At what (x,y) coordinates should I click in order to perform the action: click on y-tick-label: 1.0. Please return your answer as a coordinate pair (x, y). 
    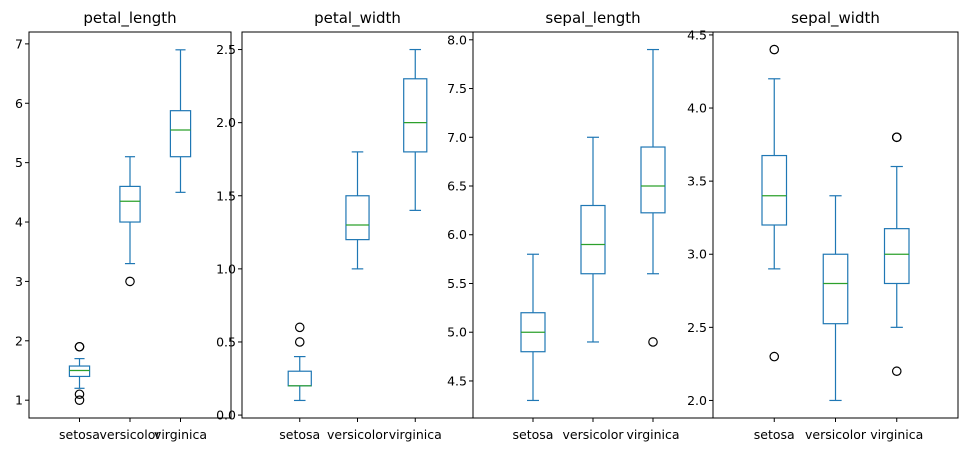
    Looking at the image, I should click on (226, 268).